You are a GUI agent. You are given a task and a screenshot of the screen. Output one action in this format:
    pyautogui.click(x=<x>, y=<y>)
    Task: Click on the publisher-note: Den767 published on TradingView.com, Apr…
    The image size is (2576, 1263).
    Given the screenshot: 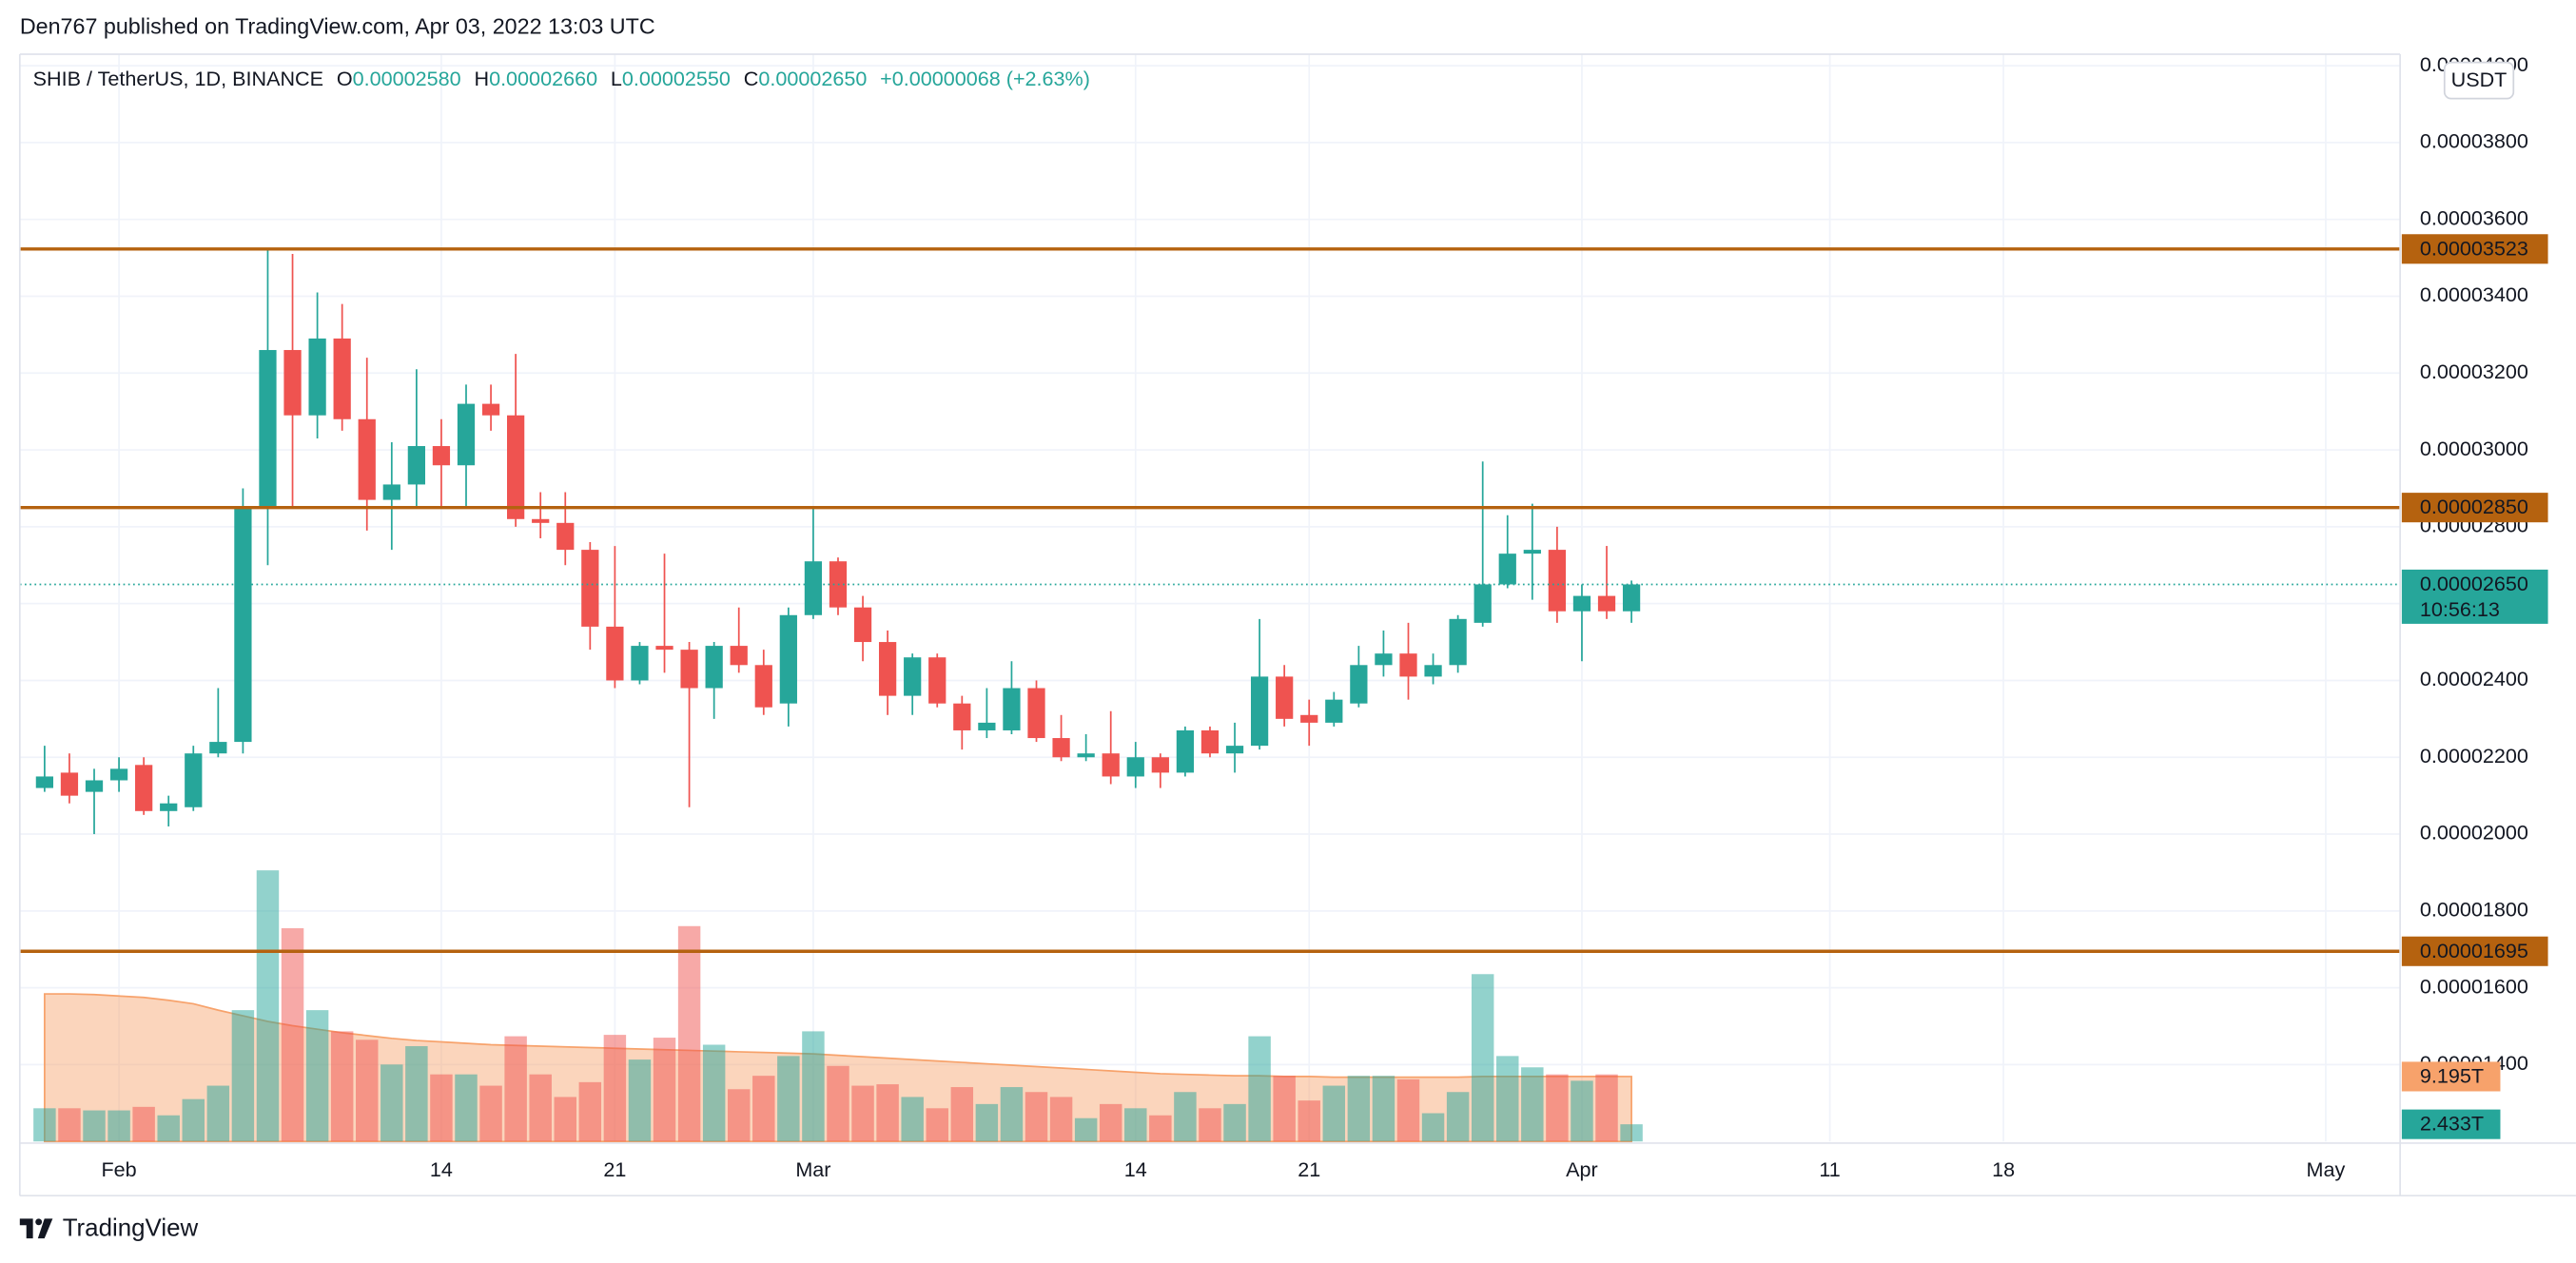 What is the action you would take?
    pyautogui.click(x=338, y=26)
    